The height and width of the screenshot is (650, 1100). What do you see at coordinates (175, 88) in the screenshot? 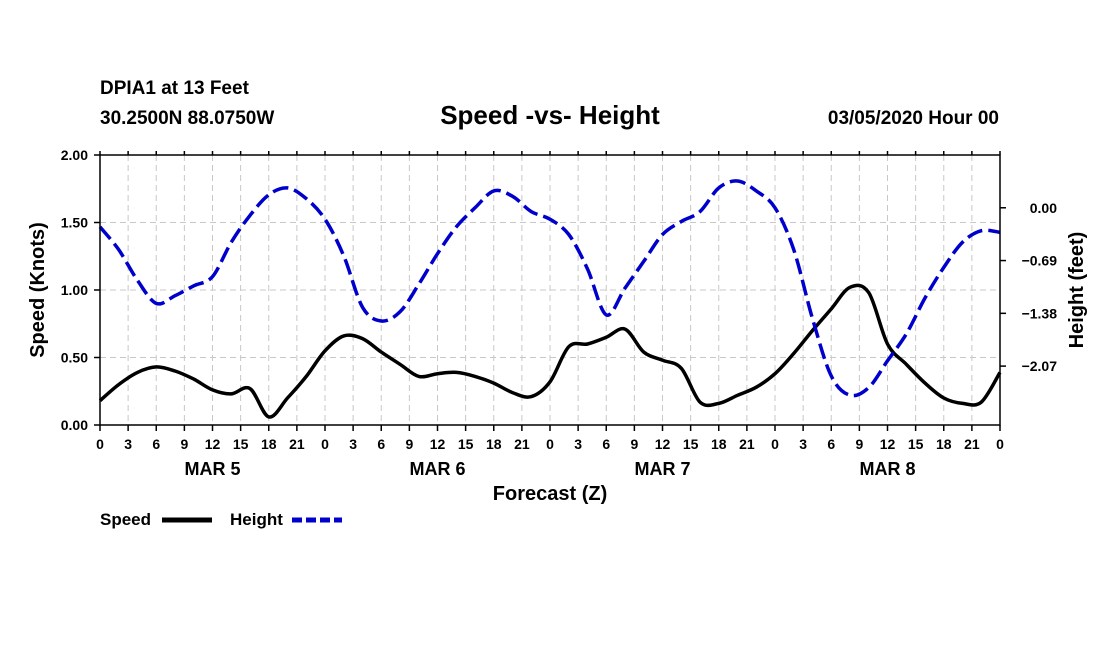
I see `station-label: DPIA1 at 13 Feet` at bounding box center [175, 88].